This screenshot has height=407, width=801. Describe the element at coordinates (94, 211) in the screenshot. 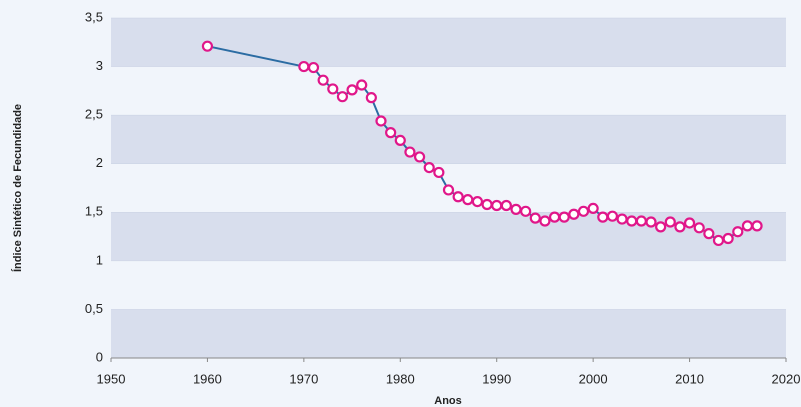

I see `y-tick-label: 1,5` at that location.